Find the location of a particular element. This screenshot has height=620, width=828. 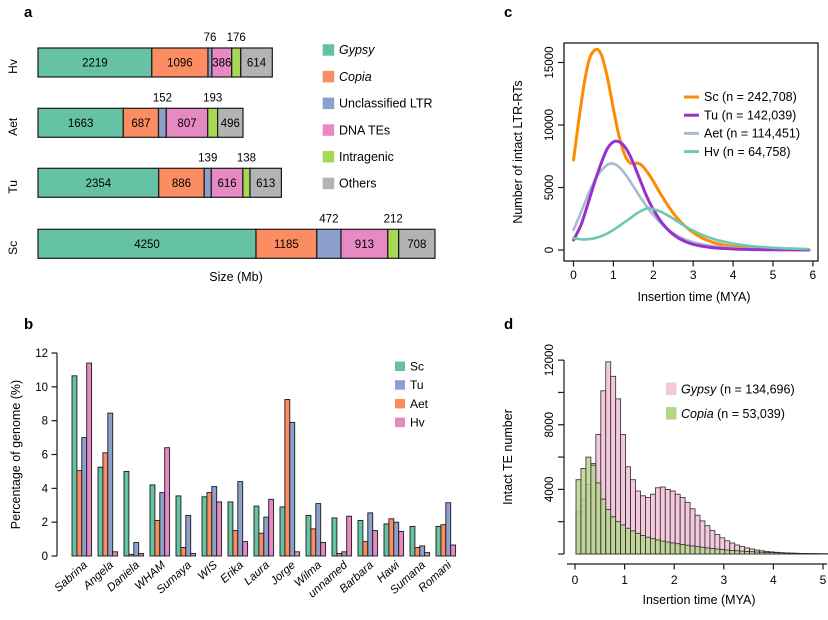

d-legend-label: Gypsy (n = 134,696) is located at coordinates (738, 390).